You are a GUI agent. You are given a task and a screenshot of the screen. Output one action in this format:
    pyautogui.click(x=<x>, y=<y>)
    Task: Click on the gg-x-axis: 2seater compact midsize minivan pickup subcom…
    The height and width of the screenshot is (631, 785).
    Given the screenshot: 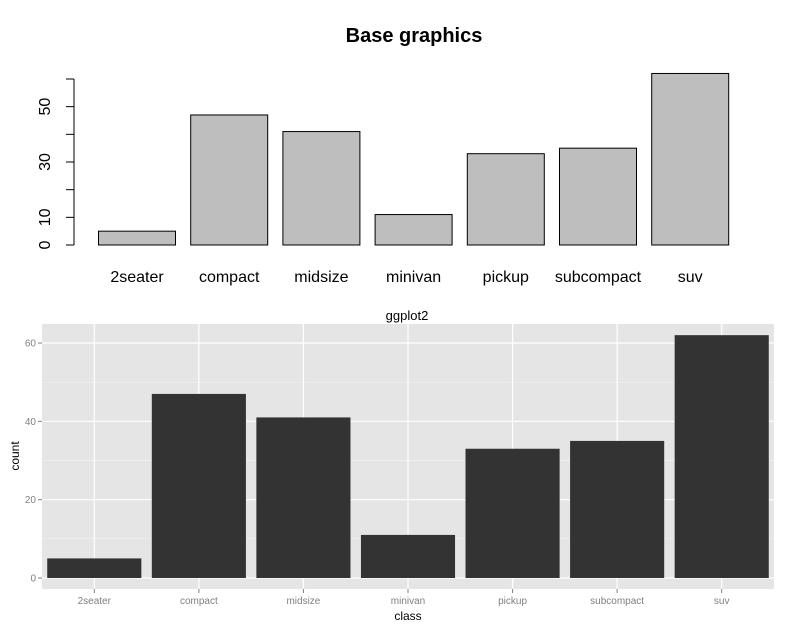 What is the action you would take?
    pyautogui.click(x=404, y=598)
    